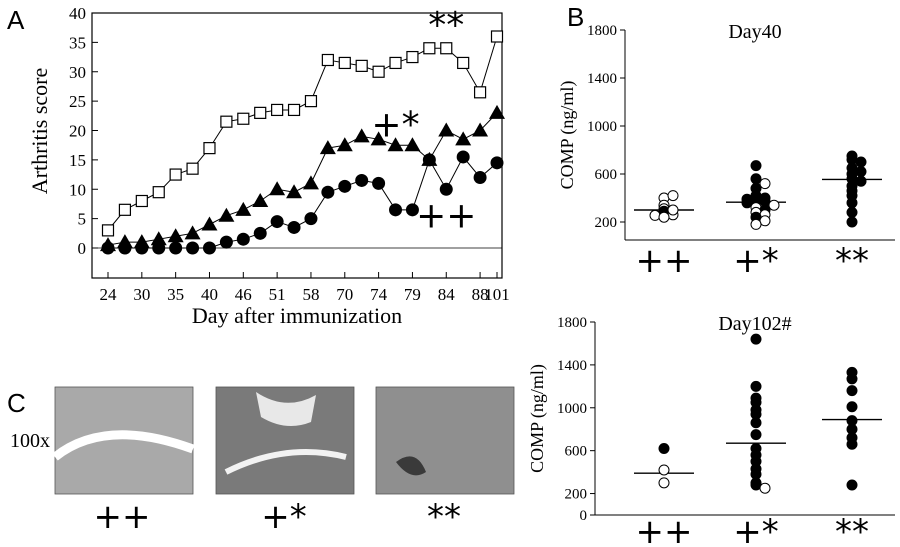 The width and height of the screenshot is (900, 547). Describe the element at coordinates (77, 42) in the screenshot. I see `y-tick-label: 35` at that location.